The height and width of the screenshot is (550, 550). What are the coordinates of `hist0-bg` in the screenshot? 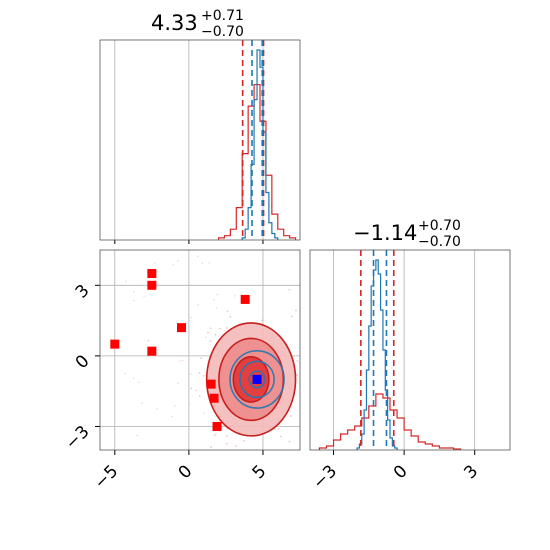 It's located at (200, 140).